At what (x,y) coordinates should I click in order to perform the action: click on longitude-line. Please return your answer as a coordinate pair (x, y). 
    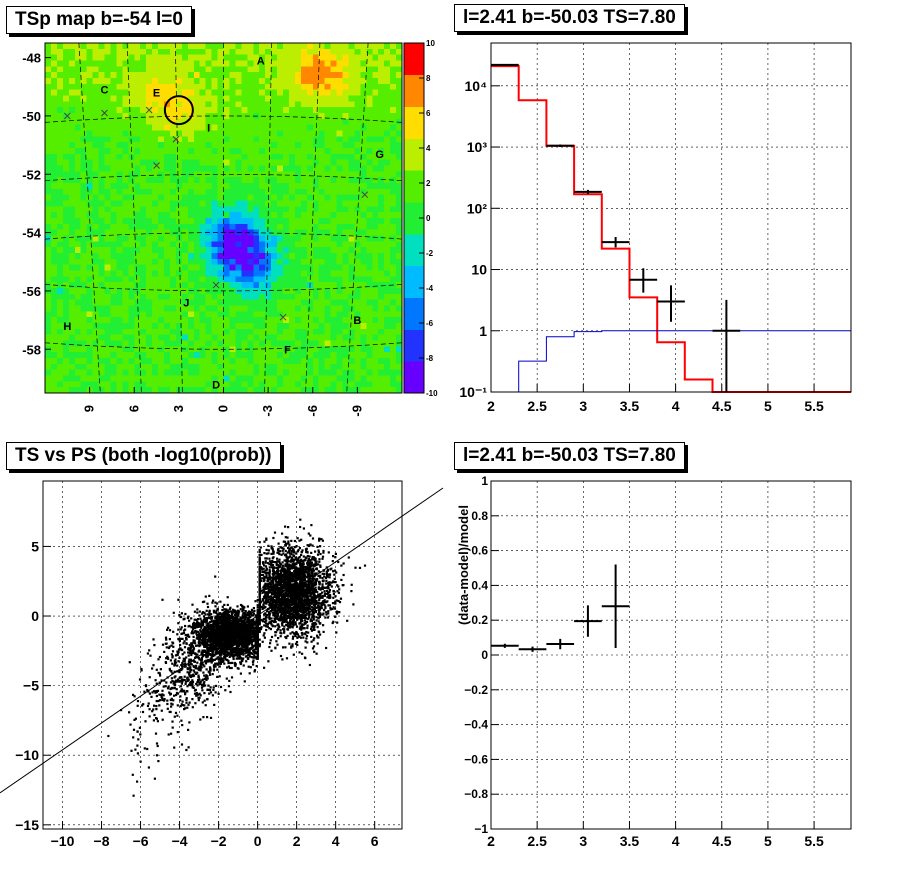
    Looking at the image, I should click on (134, 218).